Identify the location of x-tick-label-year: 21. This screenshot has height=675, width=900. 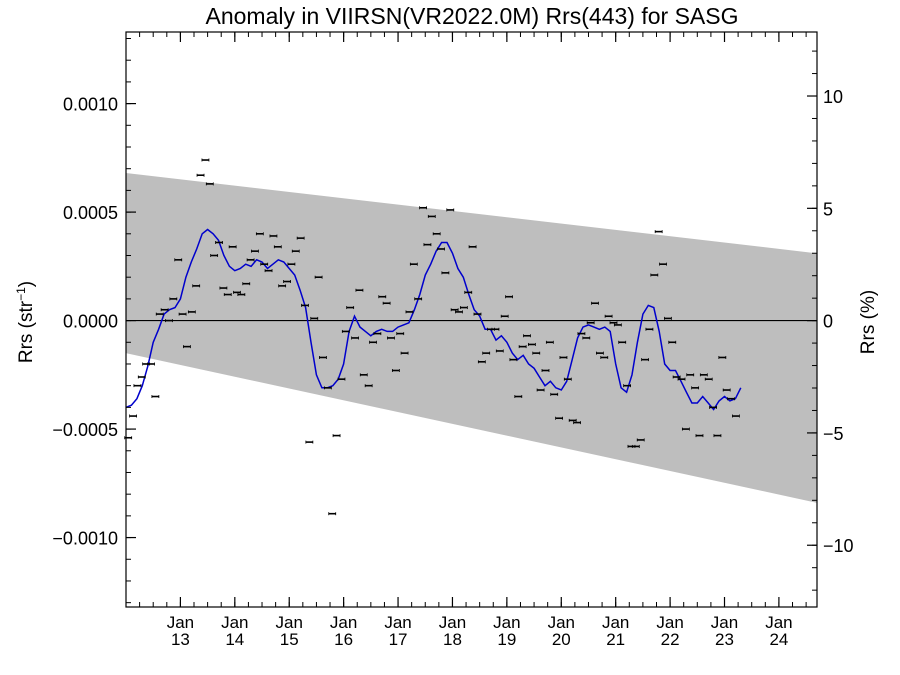
(615, 639).